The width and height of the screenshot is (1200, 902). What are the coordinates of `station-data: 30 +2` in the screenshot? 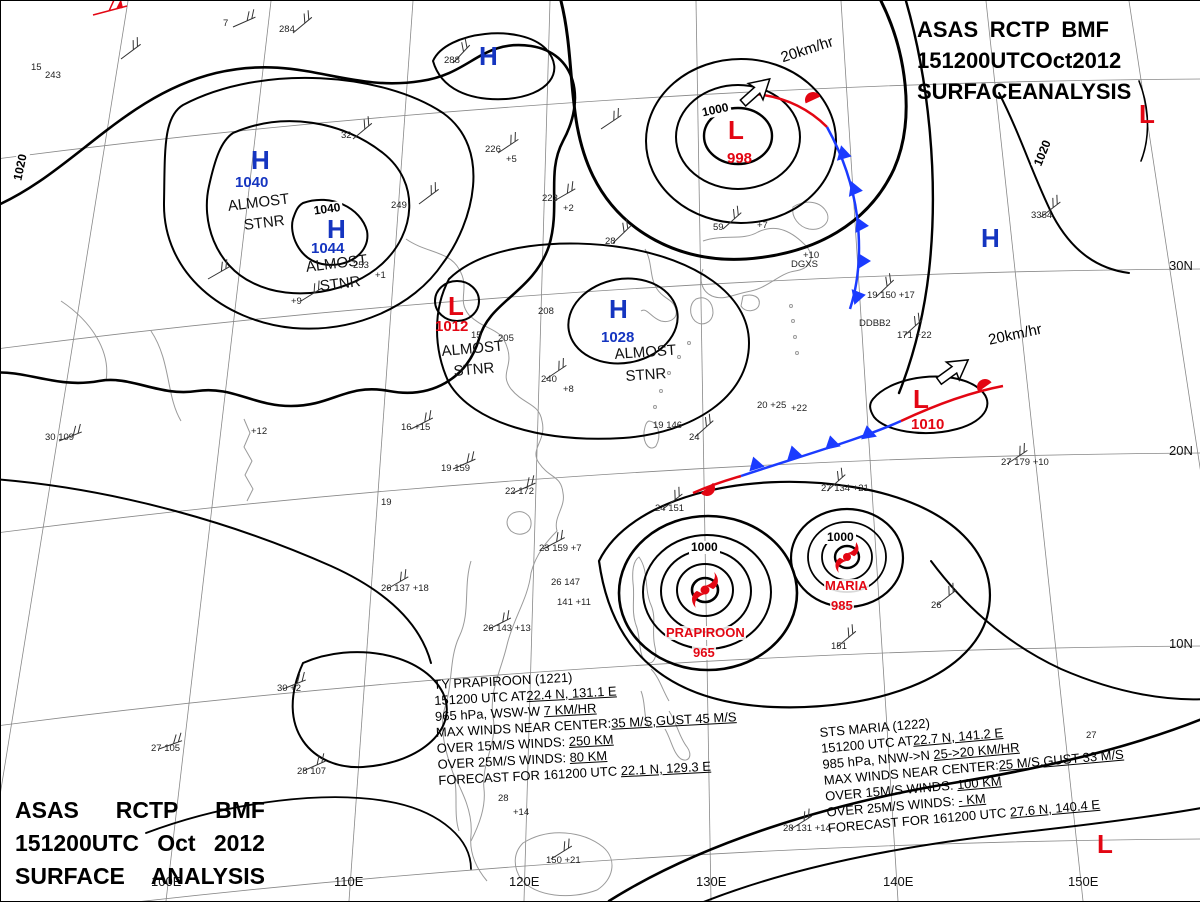 It's located at (289, 688).